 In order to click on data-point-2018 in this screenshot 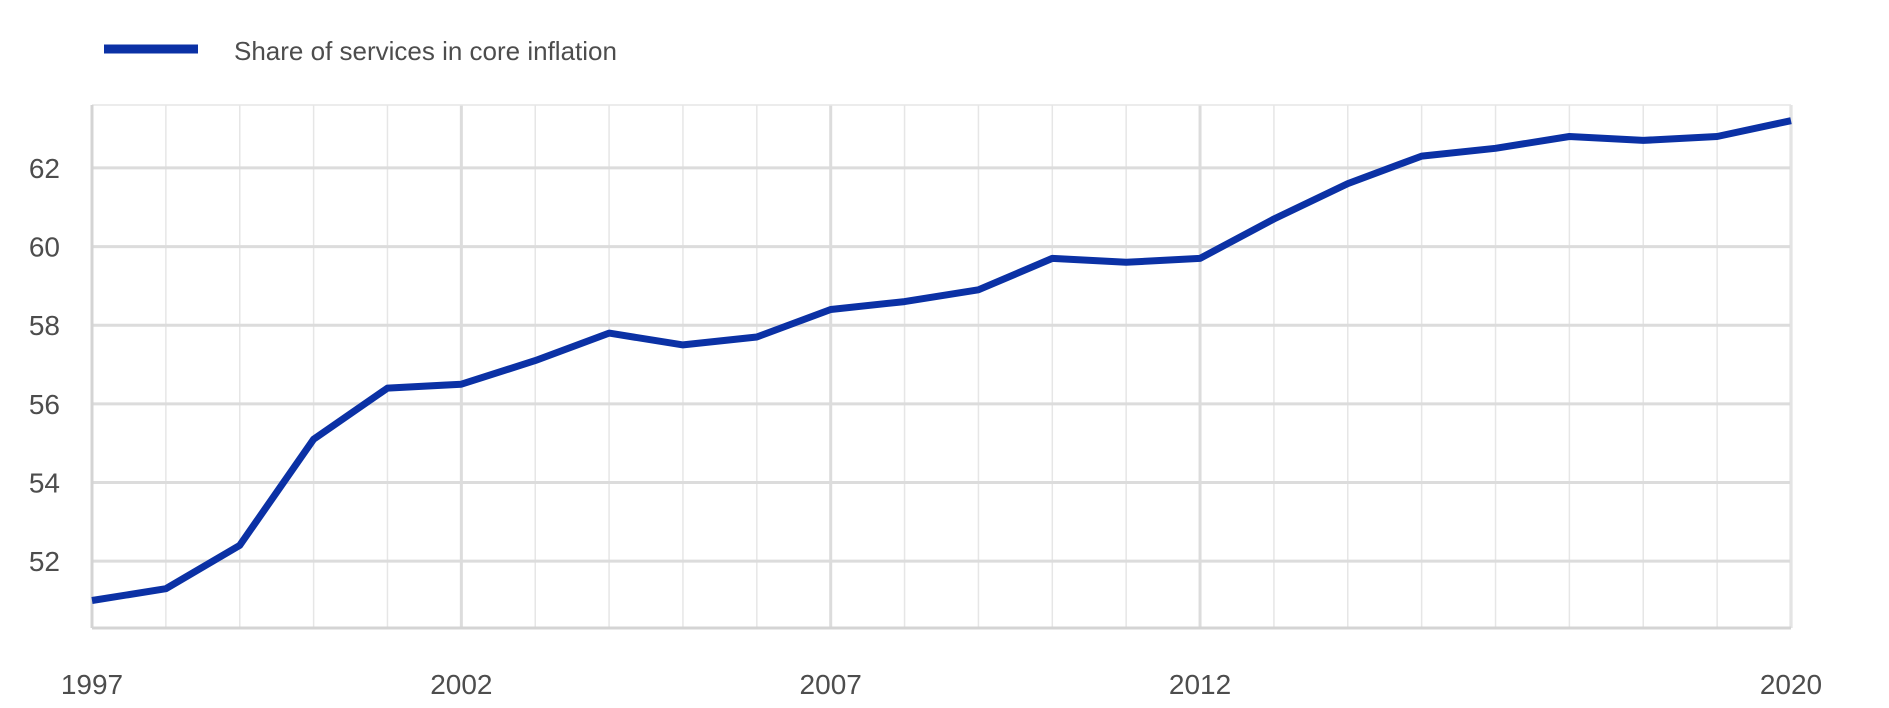, I will do `click(1643, 140)`.